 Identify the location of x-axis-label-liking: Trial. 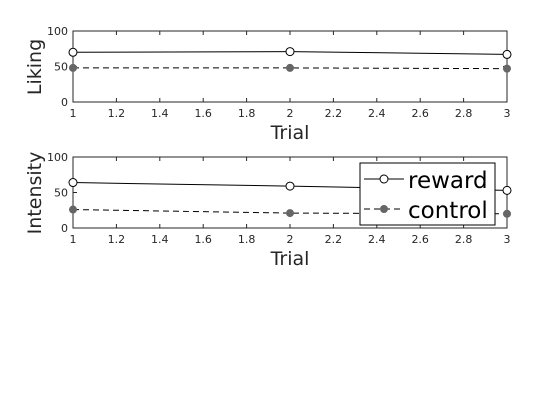
(290, 133).